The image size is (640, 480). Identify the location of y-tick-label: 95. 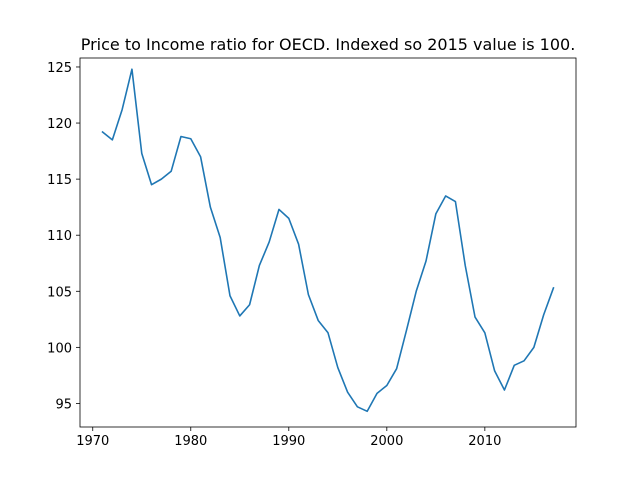
(63, 404).